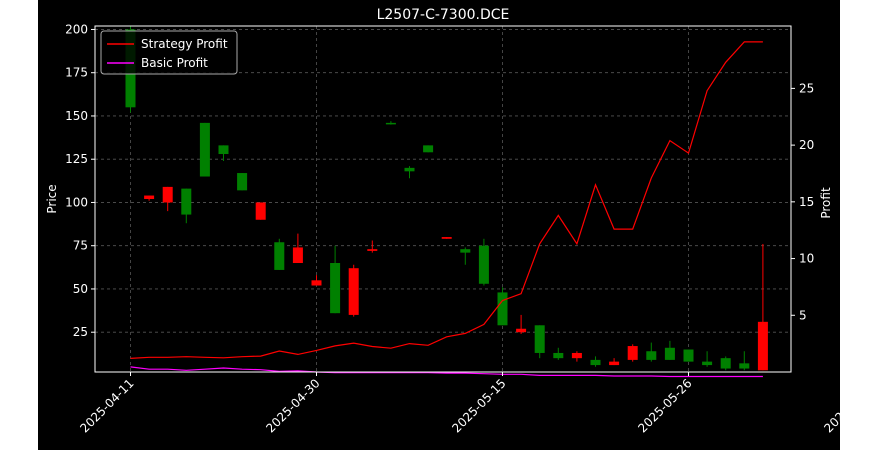 This screenshot has height=454, width=878. I want to click on x-tick-label: 2025-05-26, so click(664, 405).